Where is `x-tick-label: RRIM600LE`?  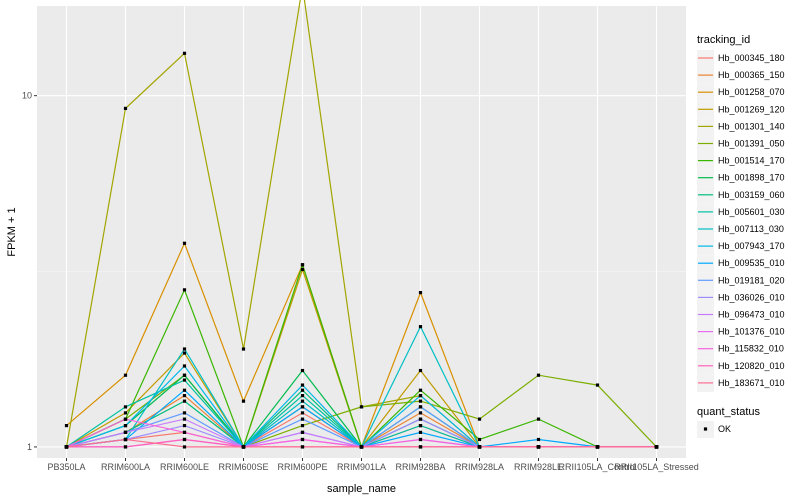 x-tick-label: RRIM600LE is located at coordinates (184, 467).